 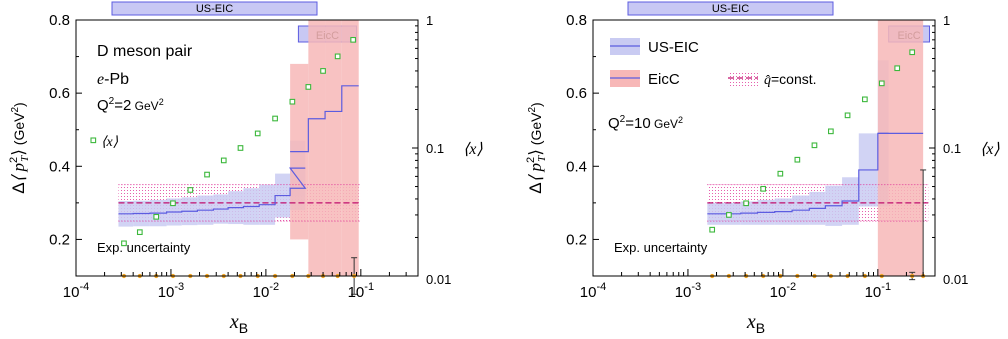 I want to click on x-axis-title: xB, so click(x=238, y=323).